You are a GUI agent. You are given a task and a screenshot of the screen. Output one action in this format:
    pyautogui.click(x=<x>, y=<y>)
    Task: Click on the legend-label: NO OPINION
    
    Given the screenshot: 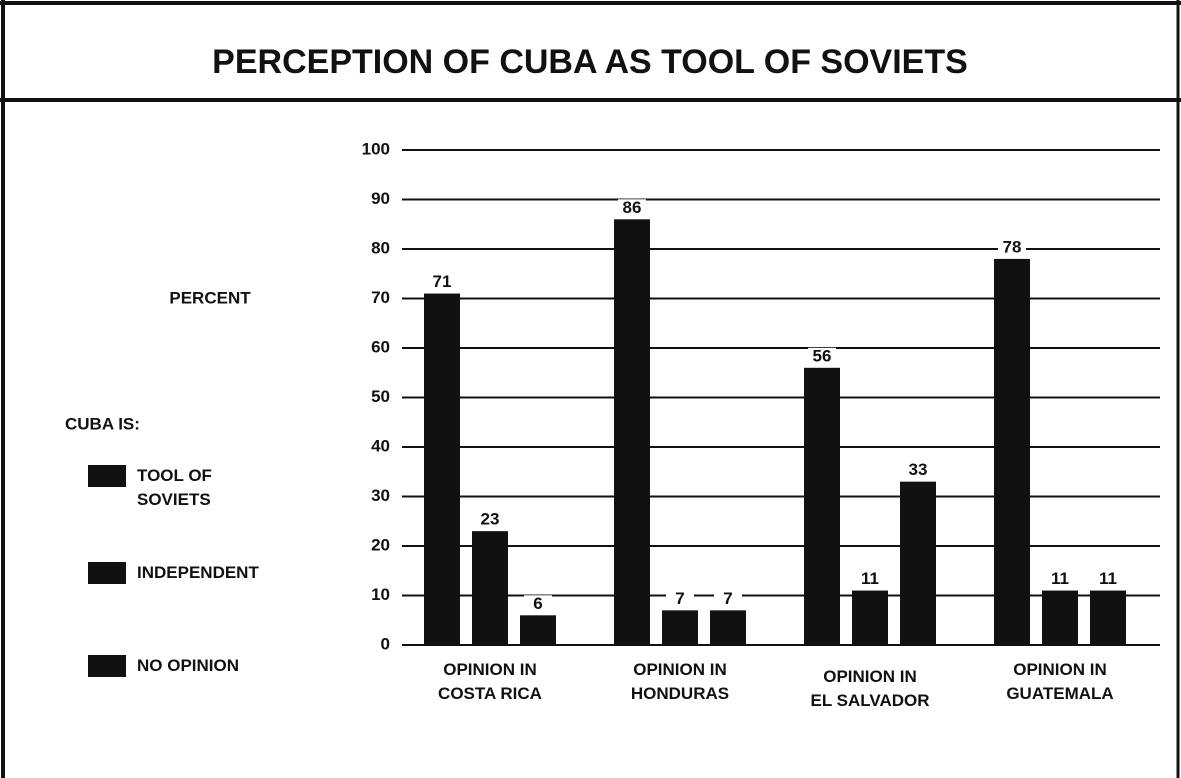 What is the action you would take?
    pyautogui.click(x=188, y=665)
    